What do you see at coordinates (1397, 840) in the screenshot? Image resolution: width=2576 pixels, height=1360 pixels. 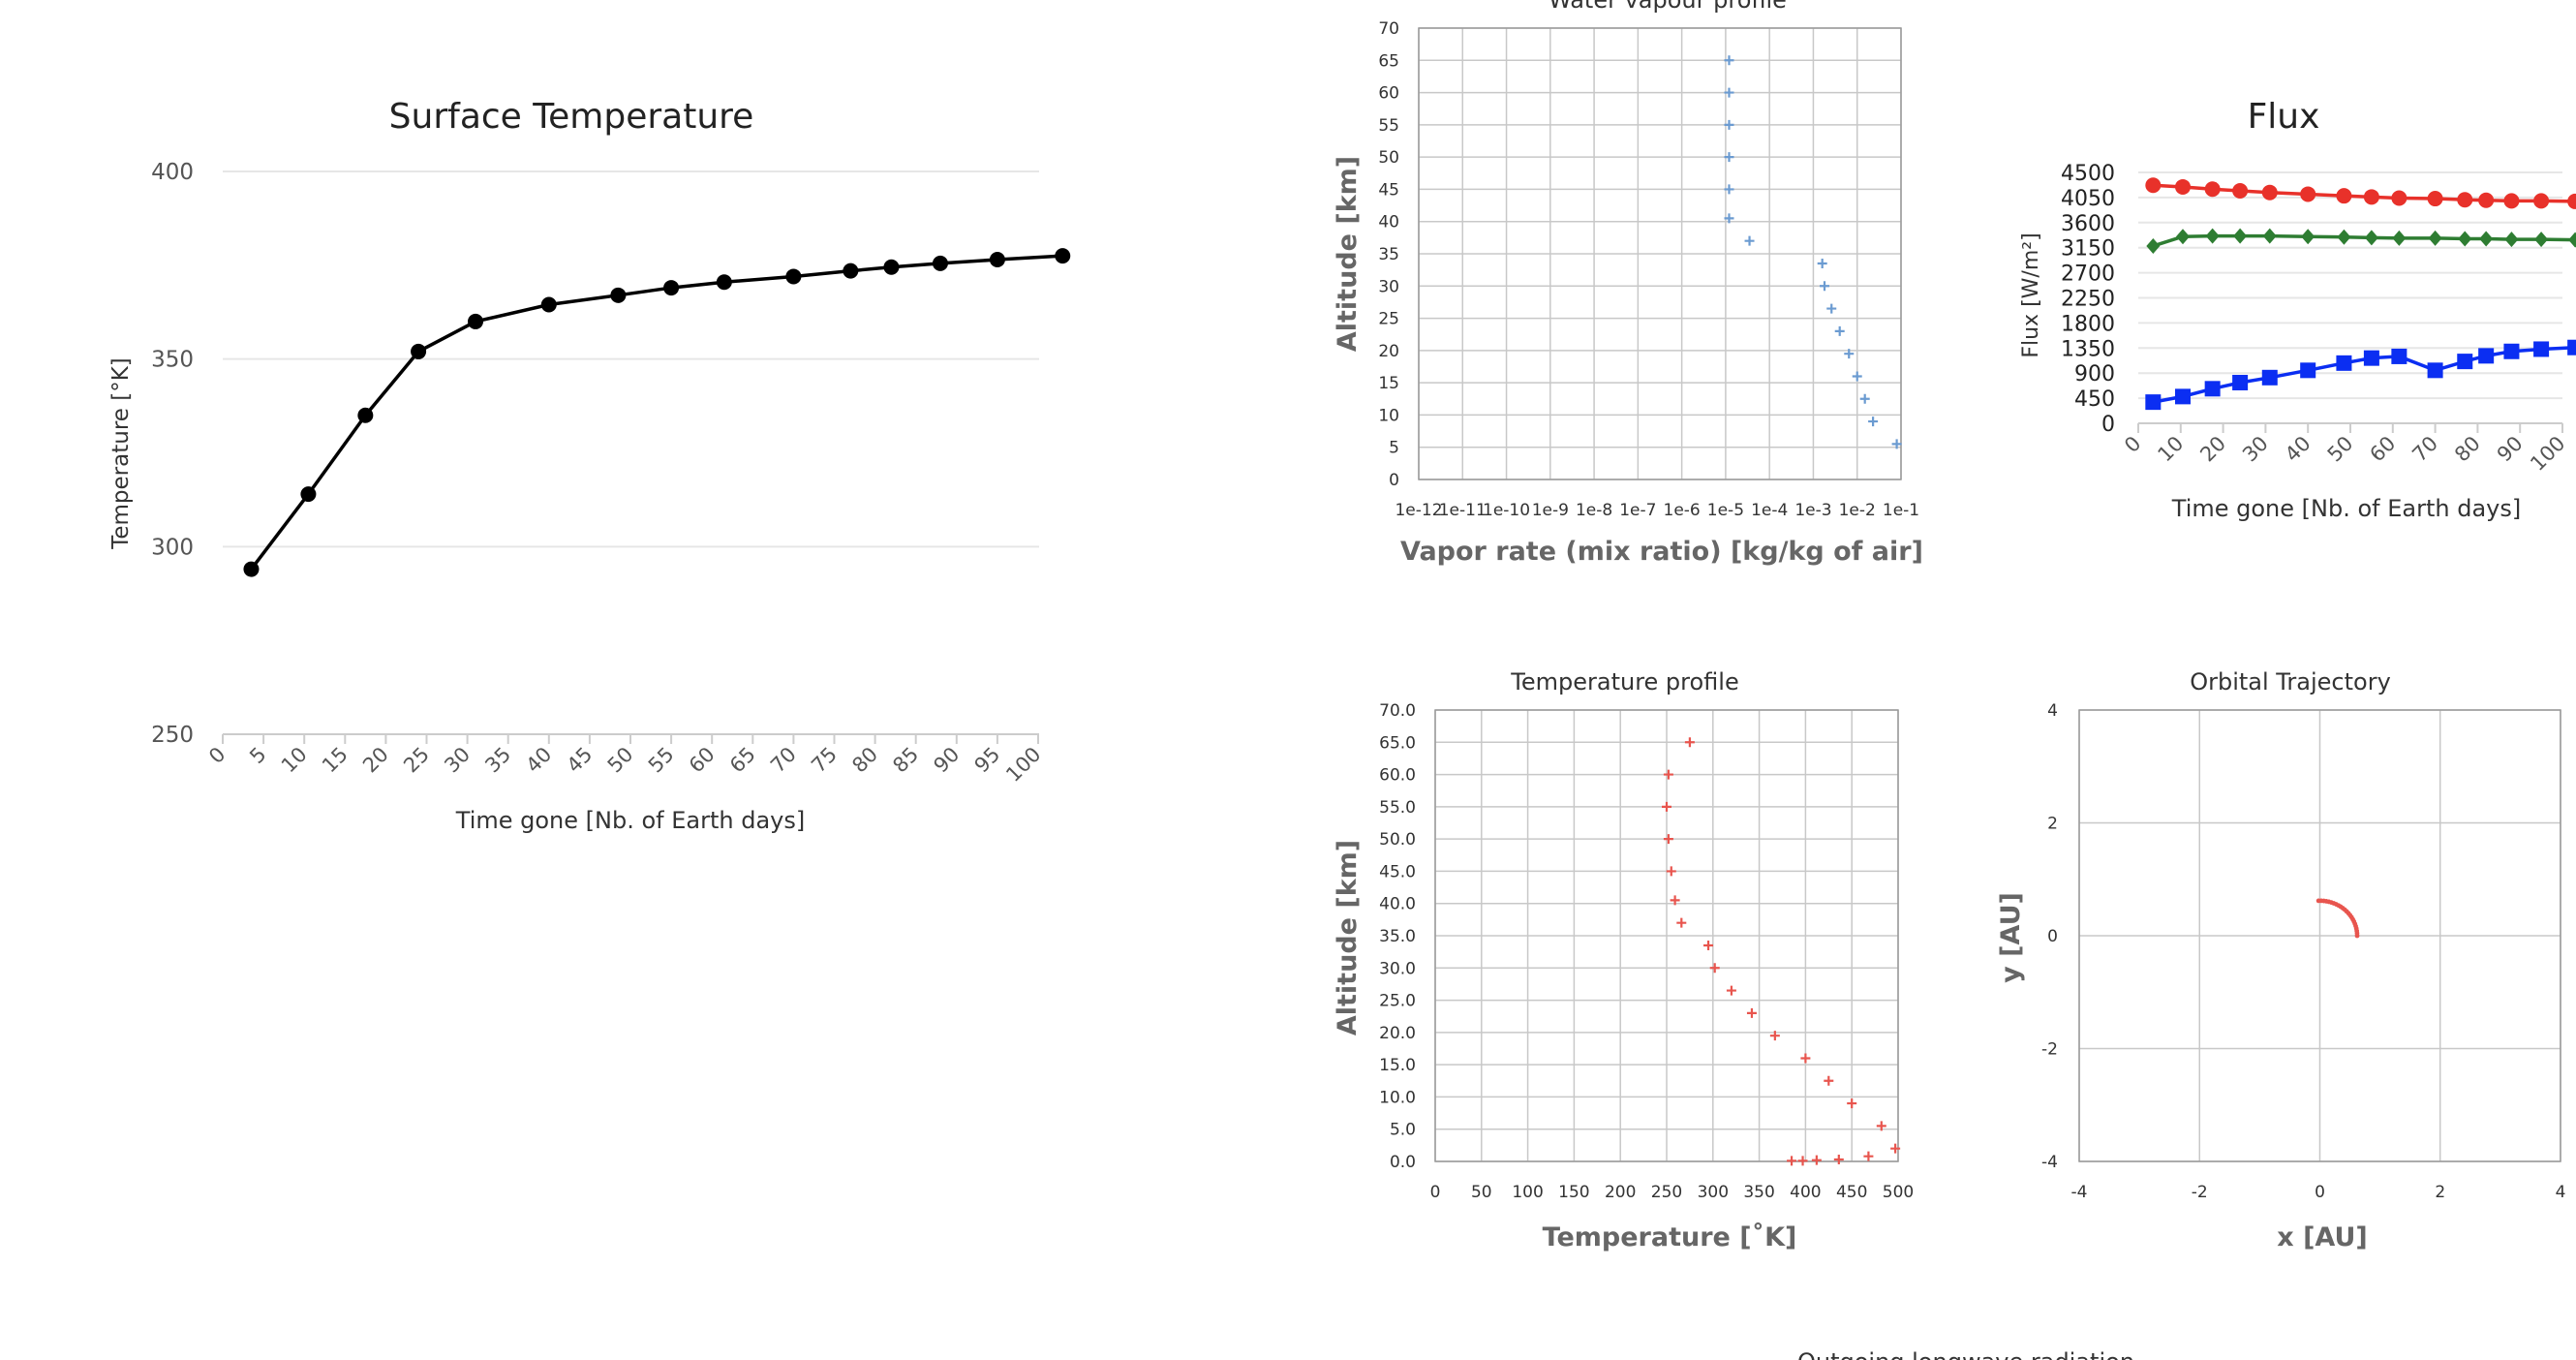 I see `temperature-y-tick-label: 50.0` at bounding box center [1397, 840].